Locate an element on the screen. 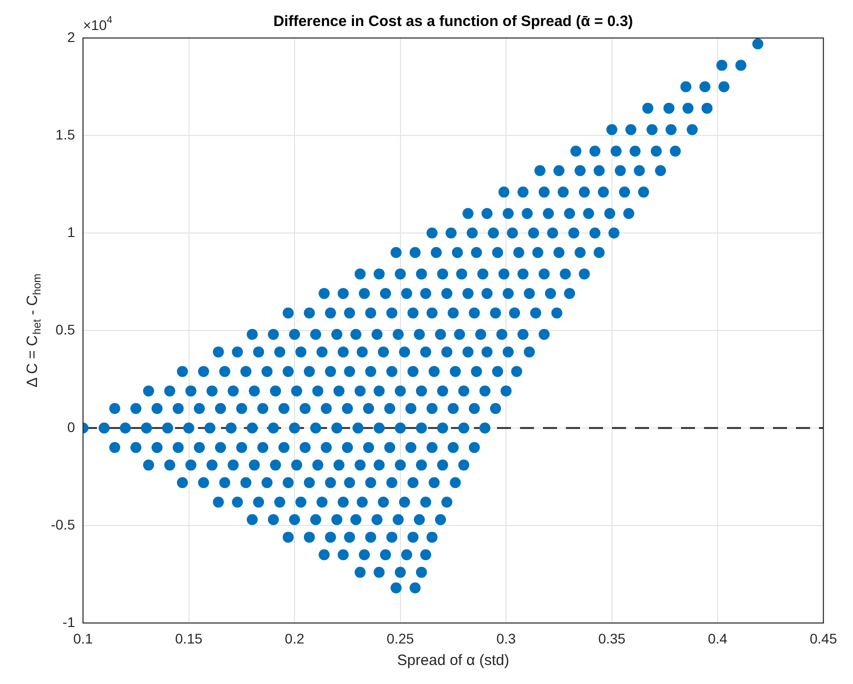 Image resolution: width=853 pixels, height=684 pixels. chart-title: Difference in Cost as a function of Spread (ᾱ = 0.3) is located at coordinates (453, 21).